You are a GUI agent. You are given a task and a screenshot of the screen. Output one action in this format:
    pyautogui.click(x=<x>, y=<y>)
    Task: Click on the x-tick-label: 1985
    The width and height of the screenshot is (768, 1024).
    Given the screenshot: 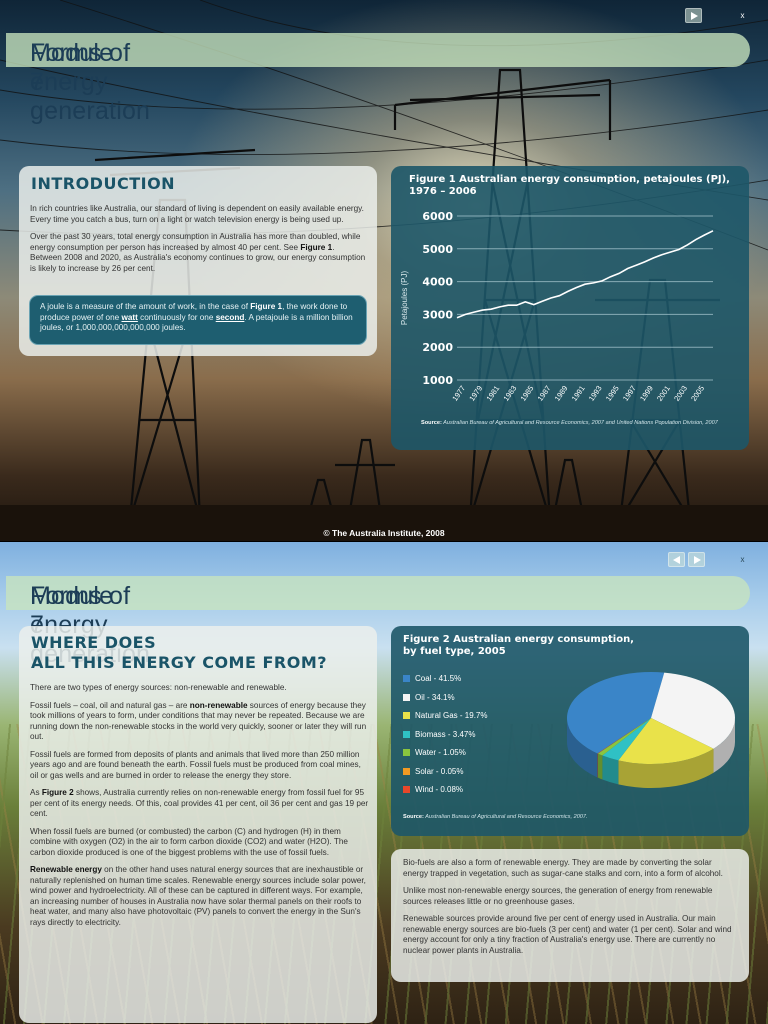 What is the action you would take?
    pyautogui.click(x=526, y=393)
    